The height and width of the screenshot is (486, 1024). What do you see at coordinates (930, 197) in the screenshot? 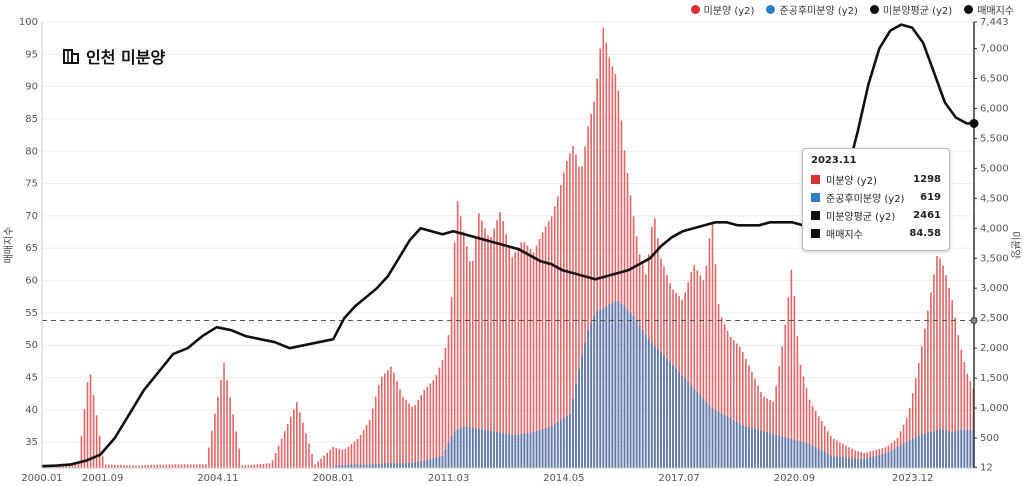
I see `tooltip-value: 619` at bounding box center [930, 197].